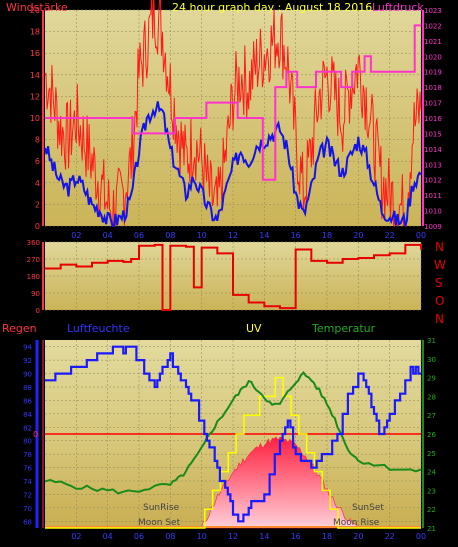 This screenshot has height=547, width=458. What do you see at coordinates (421, 235) in the screenshot?
I see `x-tick-label-top: 00` at bounding box center [421, 235].